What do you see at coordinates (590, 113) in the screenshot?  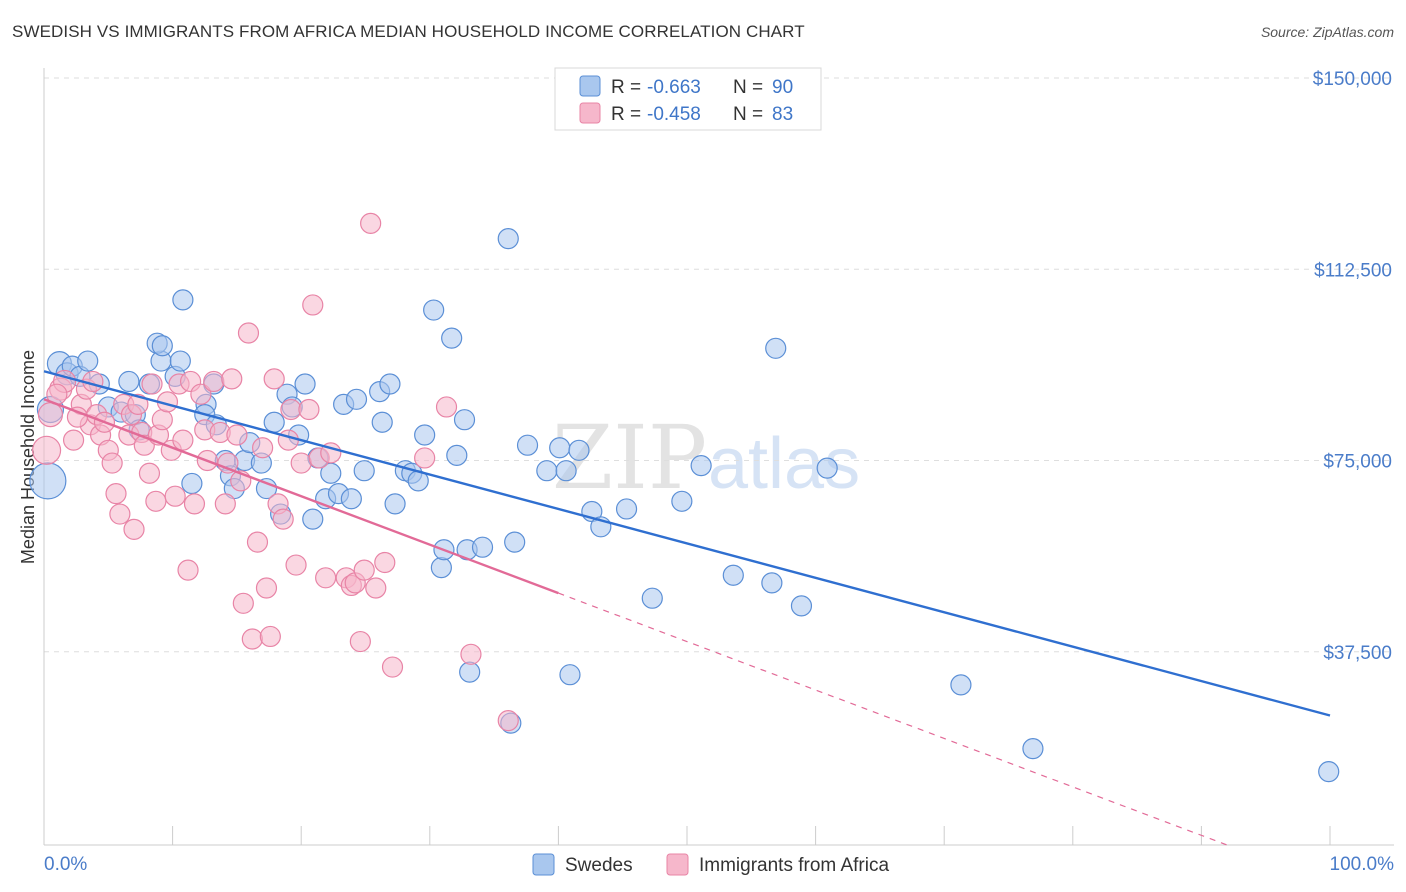 I see `legend-swatch-africa` at bounding box center [590, 113].